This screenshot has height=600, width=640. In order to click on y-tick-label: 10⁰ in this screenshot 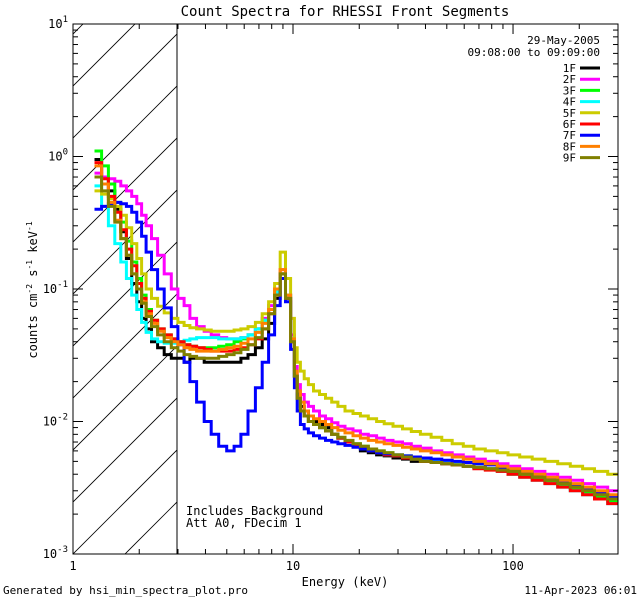, I will do `click(58, 156)`.